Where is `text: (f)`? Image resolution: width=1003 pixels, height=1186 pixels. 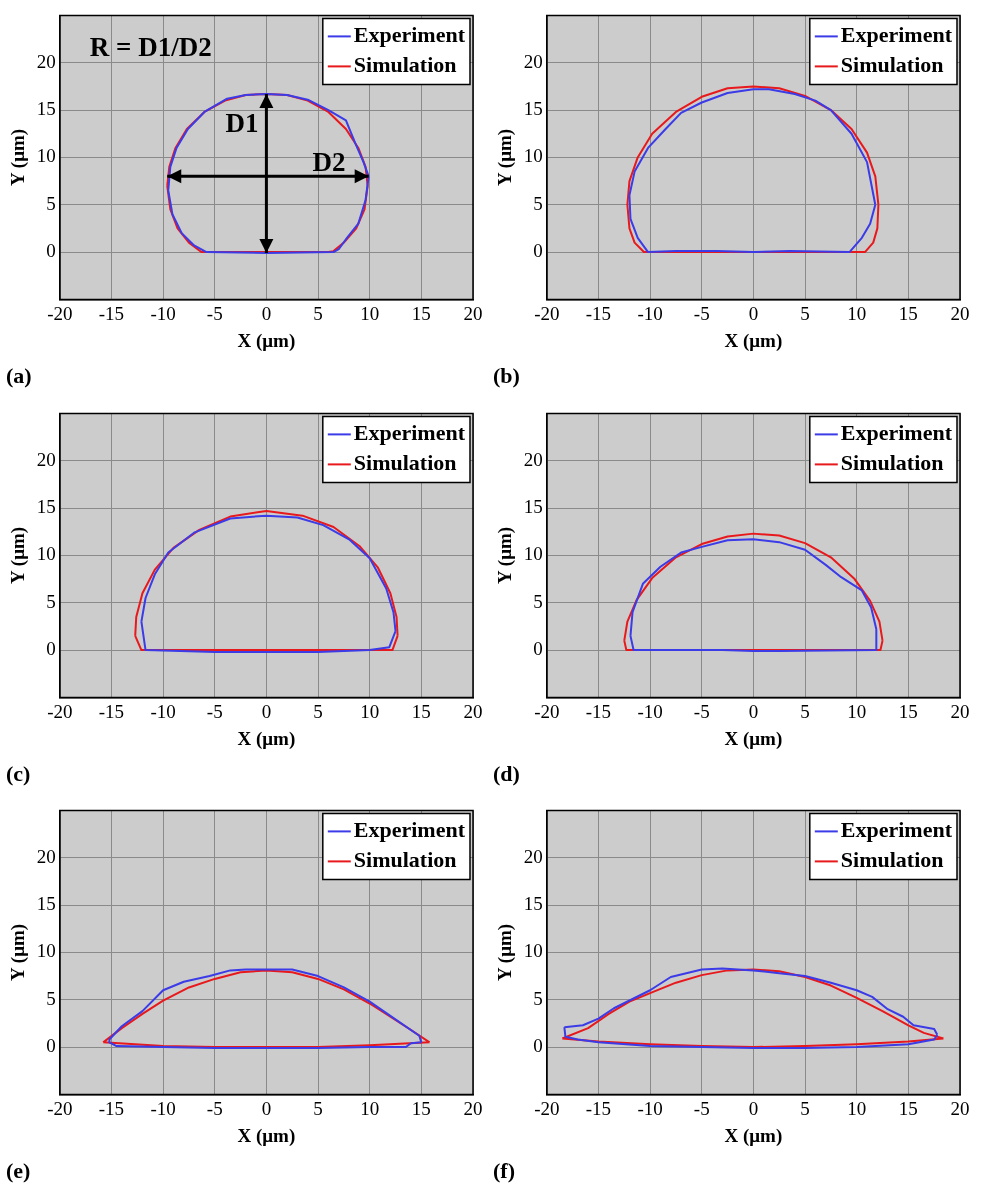 text: (f) is located at coordinates (504, 1170).